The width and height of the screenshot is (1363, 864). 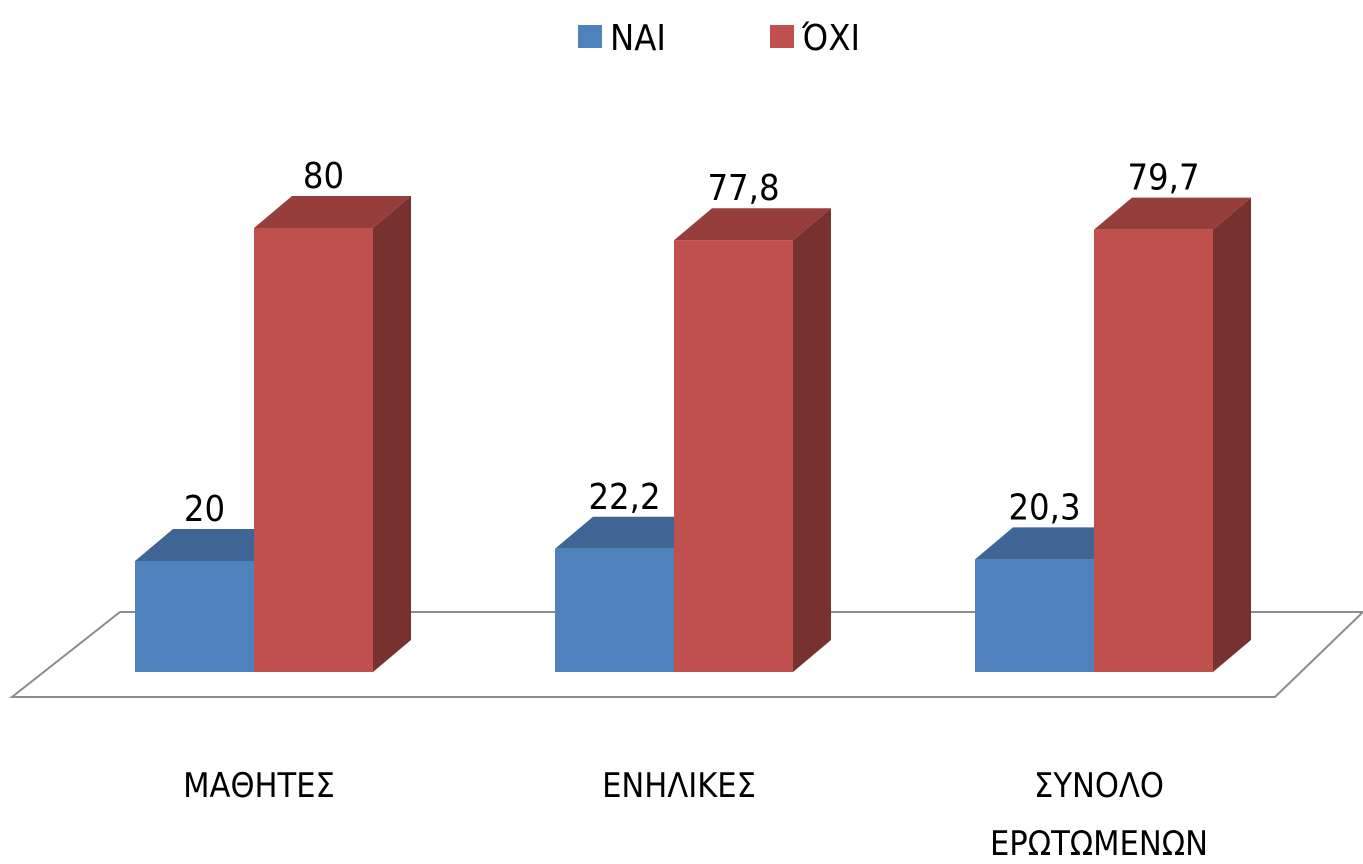 What do you see at coordinates (1044, 507) in the screenshot?
I see `data-label: 20,3` at bounding box center [1044, 507].